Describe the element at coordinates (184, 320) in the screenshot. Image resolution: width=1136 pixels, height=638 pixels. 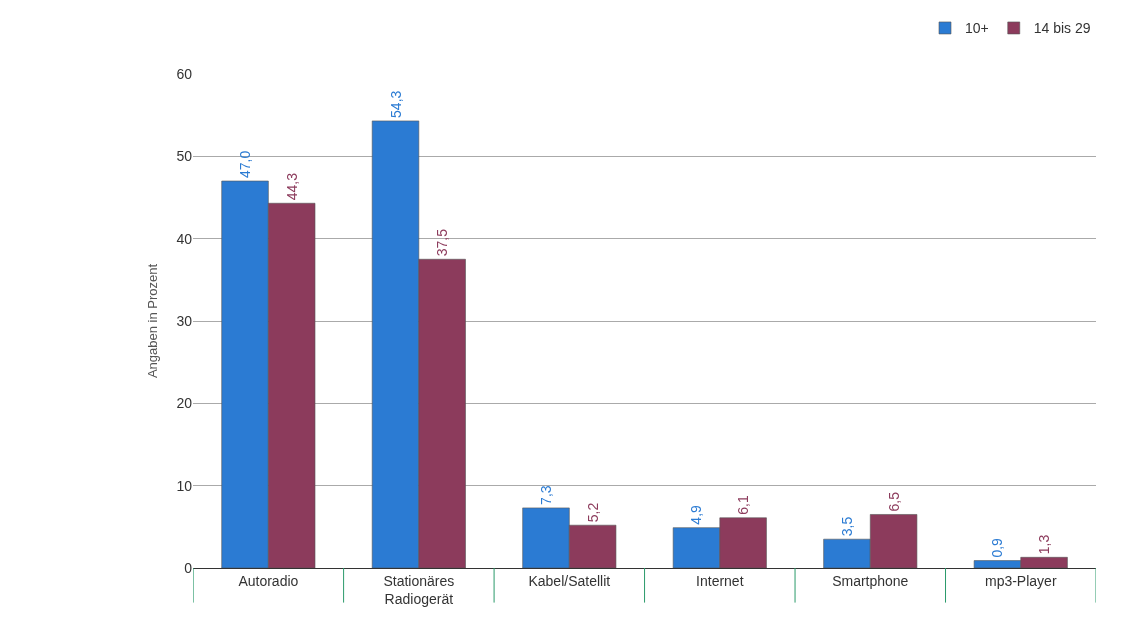
I see `y-tick-label: 30` at that location.